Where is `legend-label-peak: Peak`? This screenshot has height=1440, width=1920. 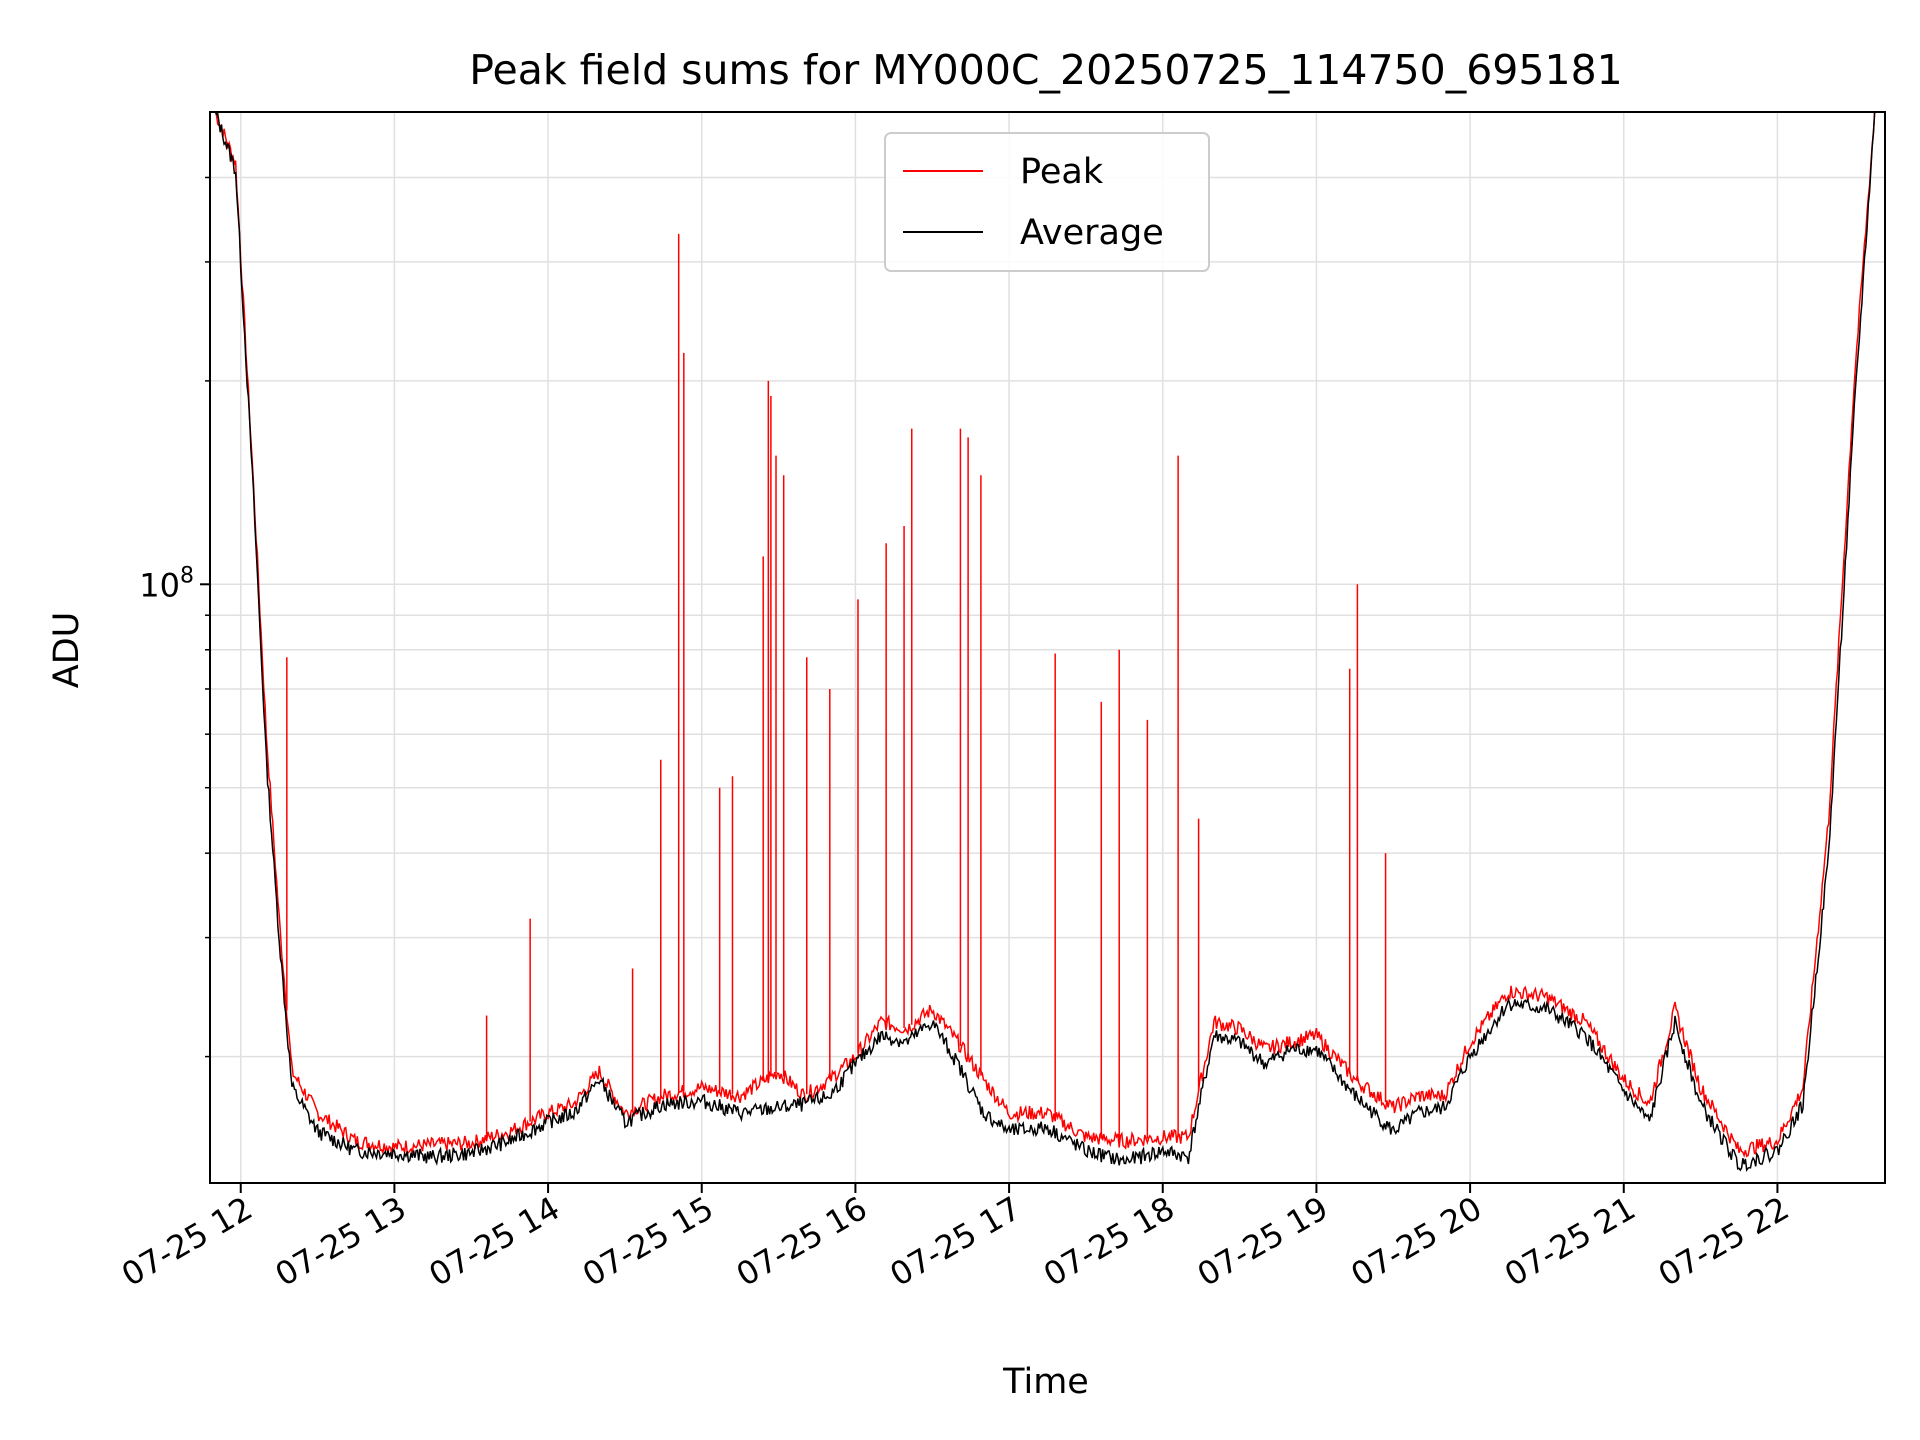 legend-label-peak: Peak is located at coordinates (1062, 172).